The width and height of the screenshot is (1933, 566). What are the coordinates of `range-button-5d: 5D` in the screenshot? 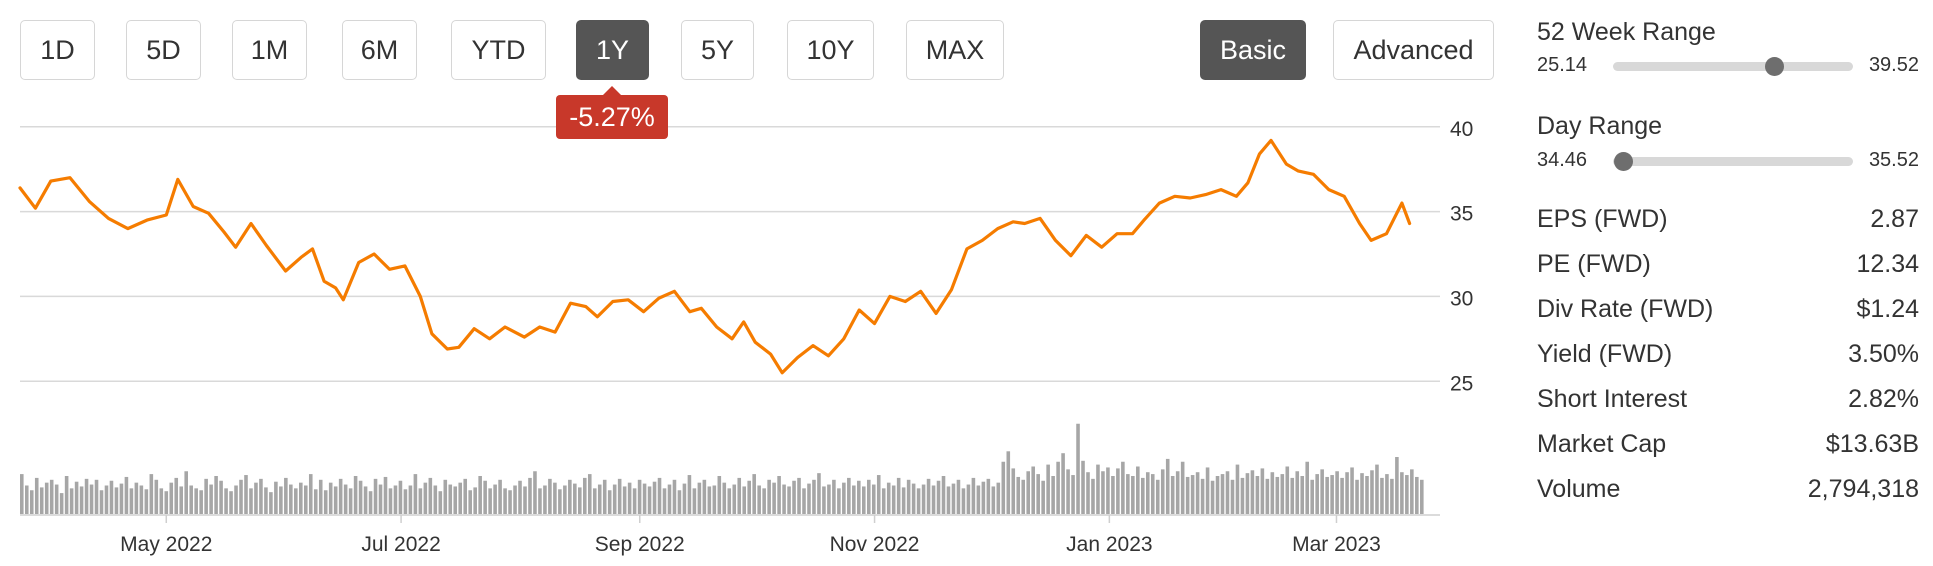 It's located at (163, 50).